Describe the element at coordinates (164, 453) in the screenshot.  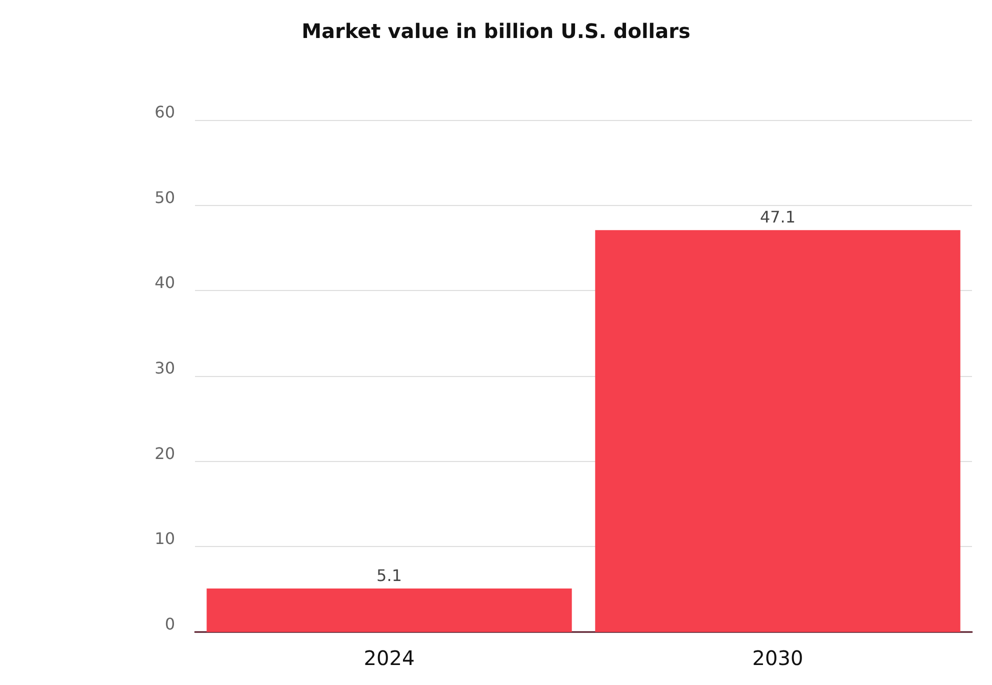
I see `y-tick-label: 20` at that location.